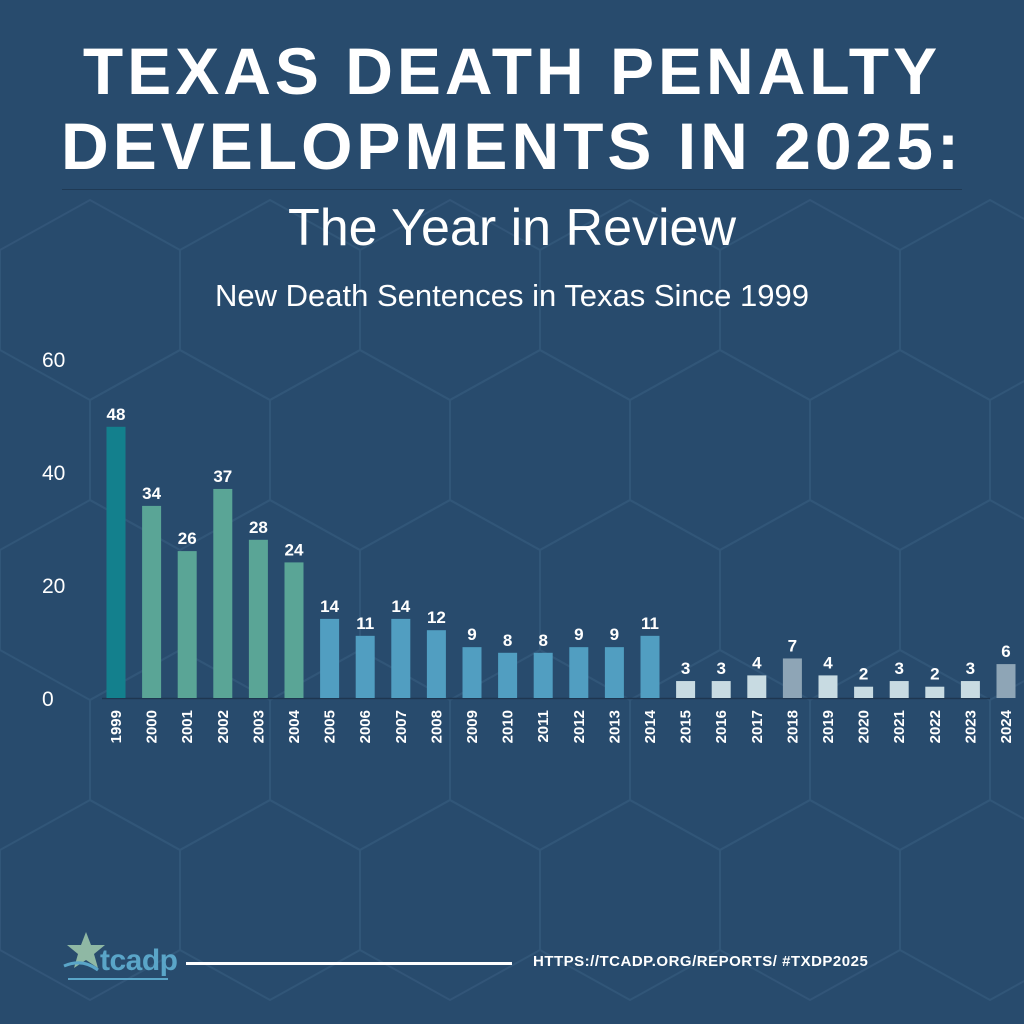 The image size is (1024, 1024). Describe the element at coordinates (53, 473) in the screenshot. I see `y-tick-label: 40` at that location.